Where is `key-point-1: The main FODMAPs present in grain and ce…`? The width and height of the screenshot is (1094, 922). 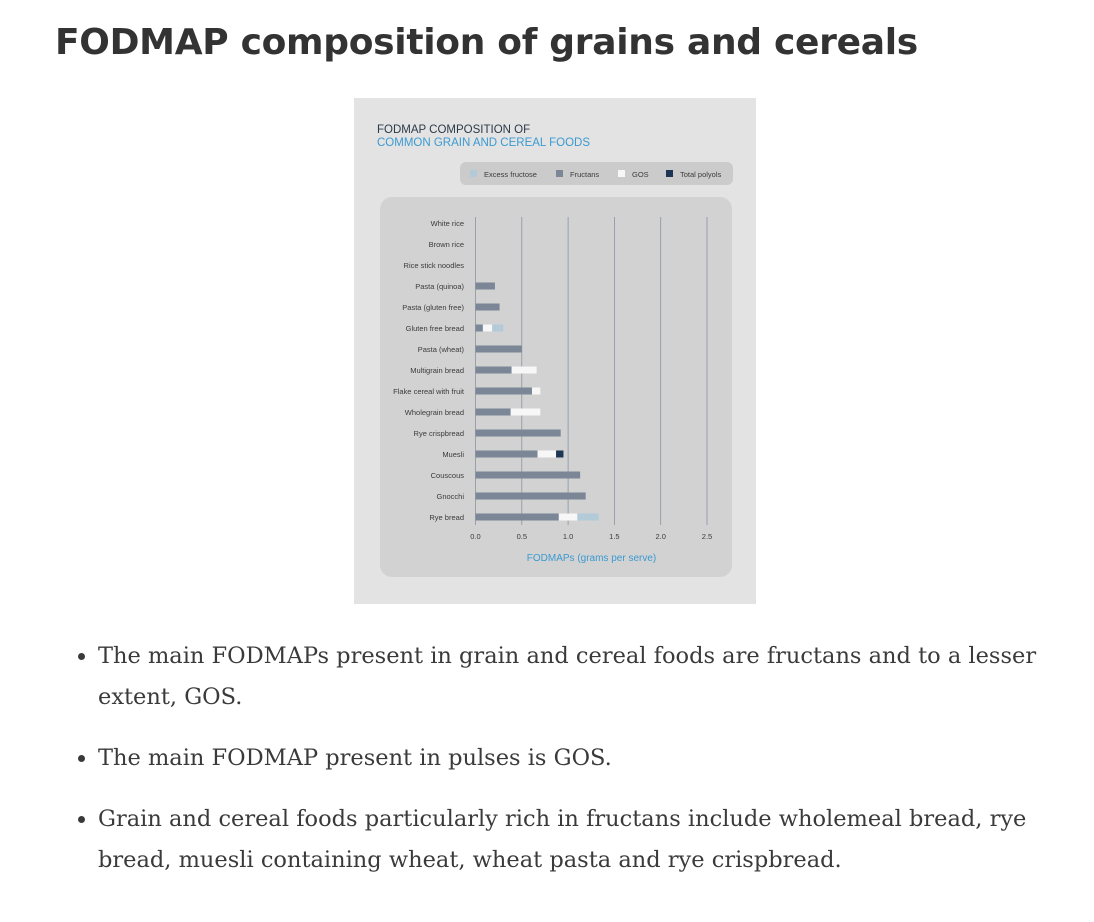
key-point-1: The main FODMAPs present in grain and ce… is located at coordinates (593, 677).